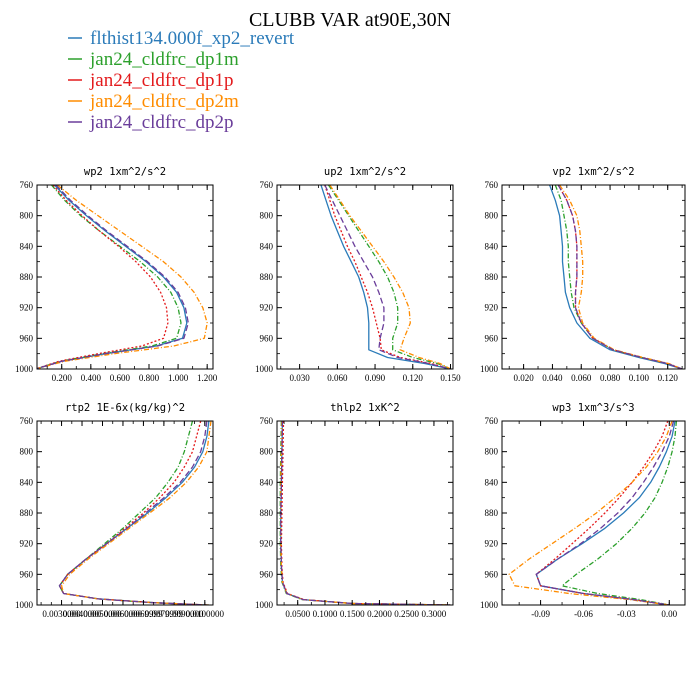 This screenshot has width=700, height=700. I want to click on x-tick-label: 0.0500, so click(297, 614).